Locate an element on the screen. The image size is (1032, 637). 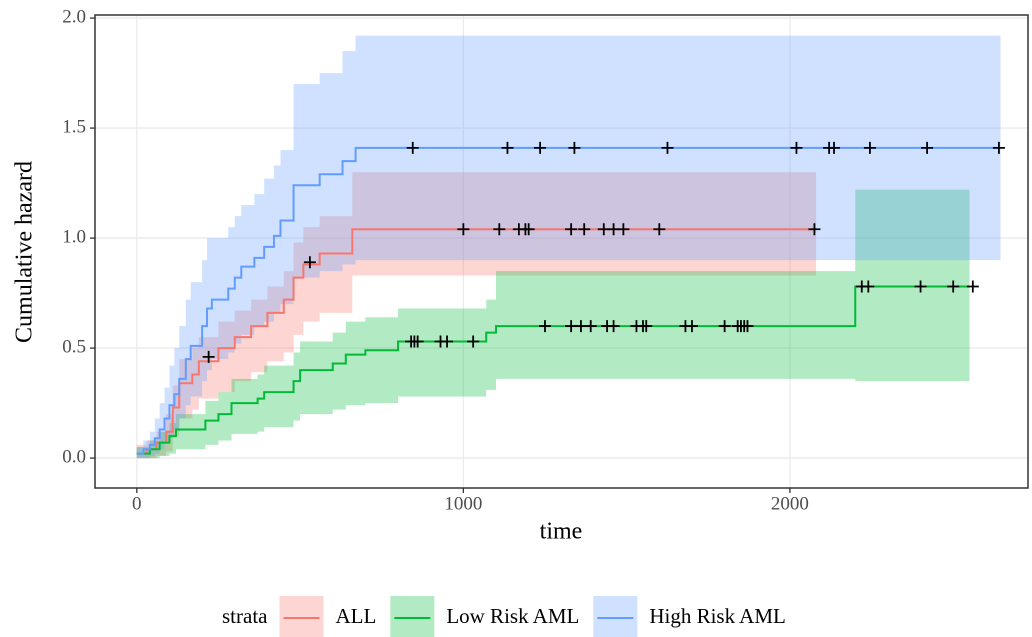
y-tick-label: 1.5 is located at coordinates (74, 126).